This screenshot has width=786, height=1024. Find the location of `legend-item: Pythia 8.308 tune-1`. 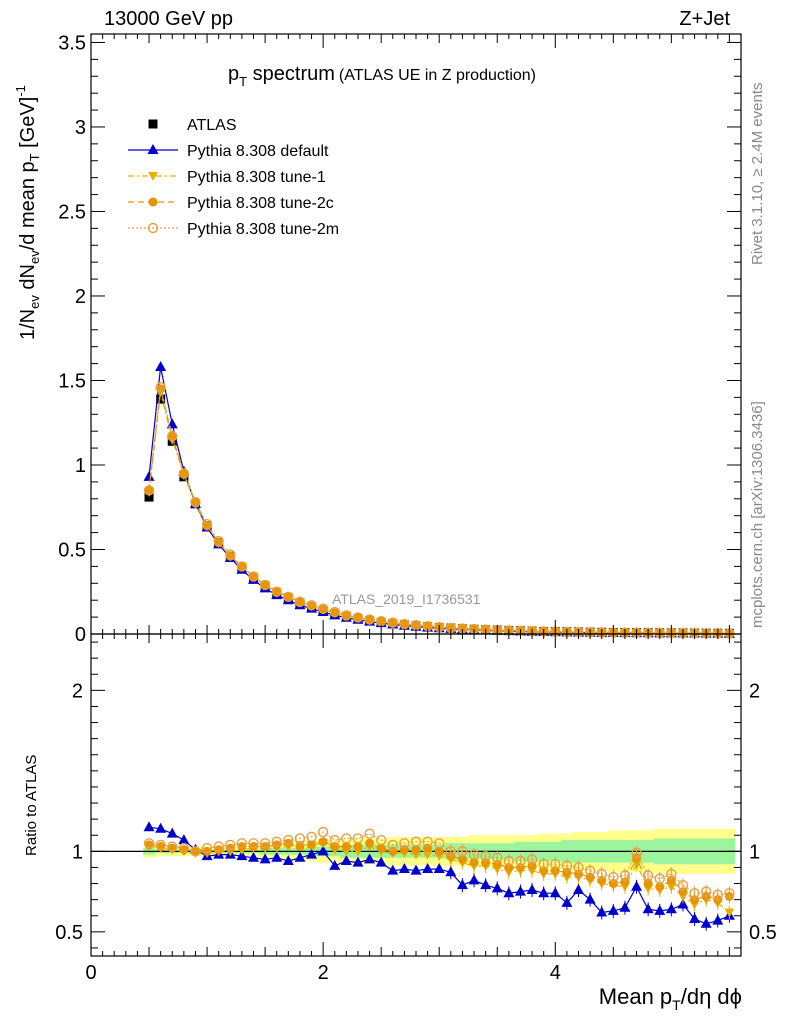

legend-item: Pythia 8.308 tune-1 is located at coordinates (227, 177).